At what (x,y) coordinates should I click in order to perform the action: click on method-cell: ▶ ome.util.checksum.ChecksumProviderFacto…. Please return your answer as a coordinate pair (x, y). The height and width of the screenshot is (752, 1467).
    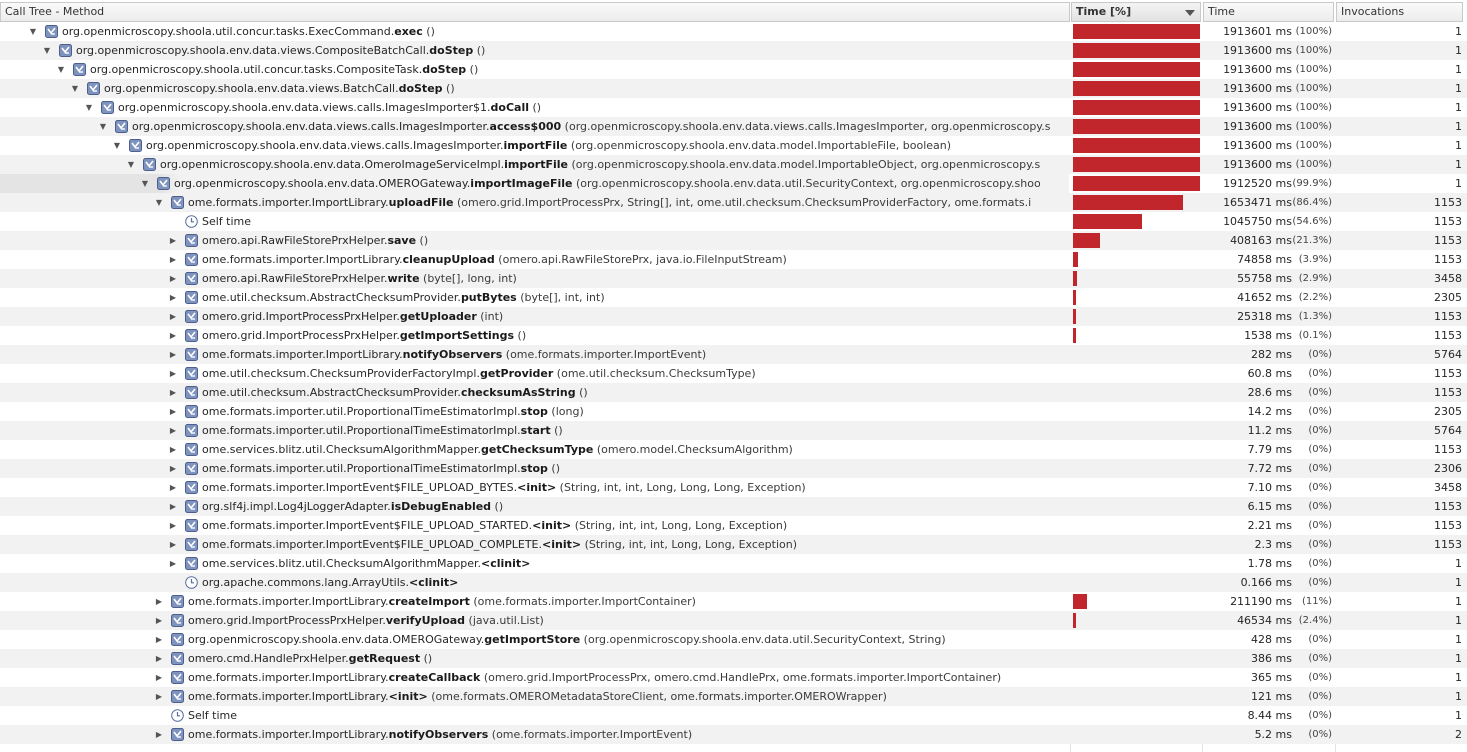
    Looking at the image, I should click on (534, 373).